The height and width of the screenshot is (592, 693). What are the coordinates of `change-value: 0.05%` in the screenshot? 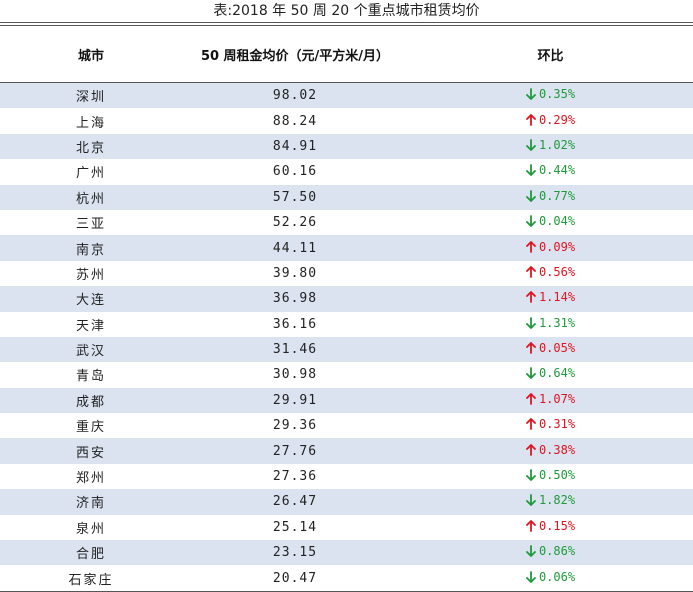 It's located at (557, 348).